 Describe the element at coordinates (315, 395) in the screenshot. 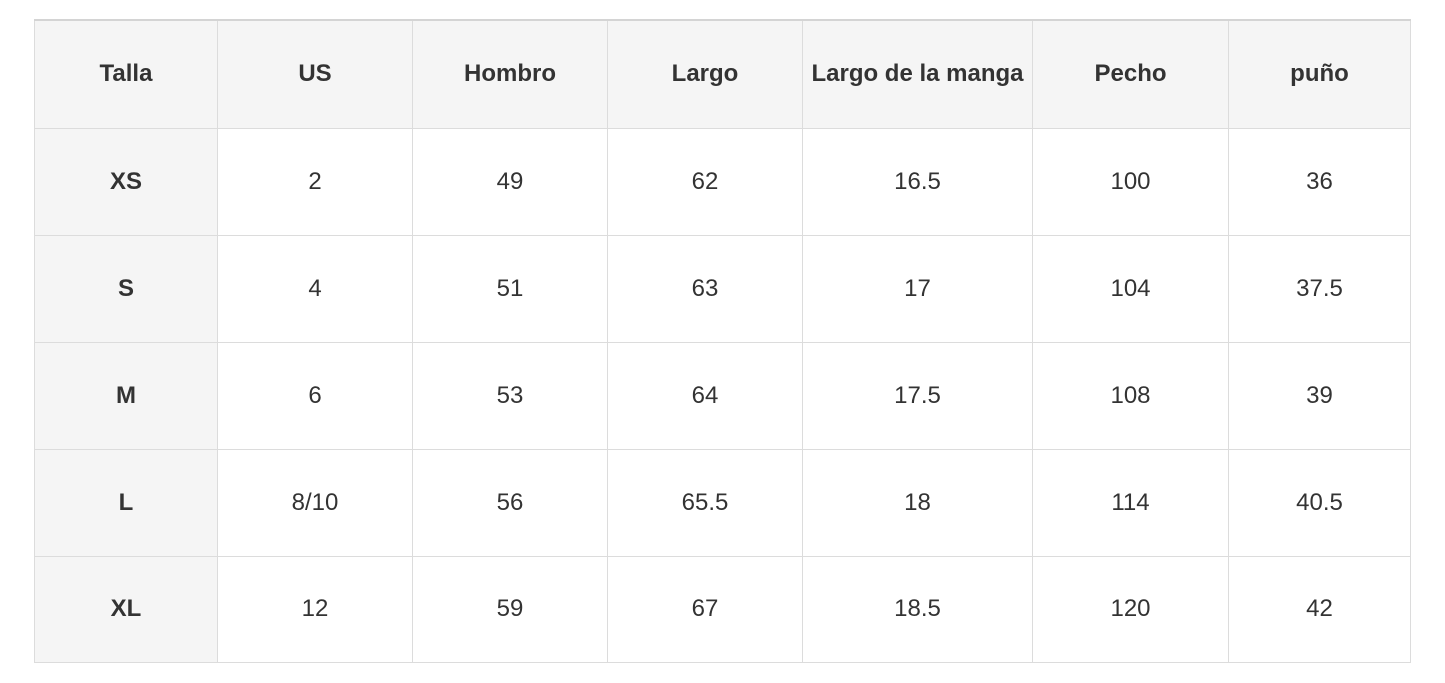

I see `cell-m-us: 6` at that location.